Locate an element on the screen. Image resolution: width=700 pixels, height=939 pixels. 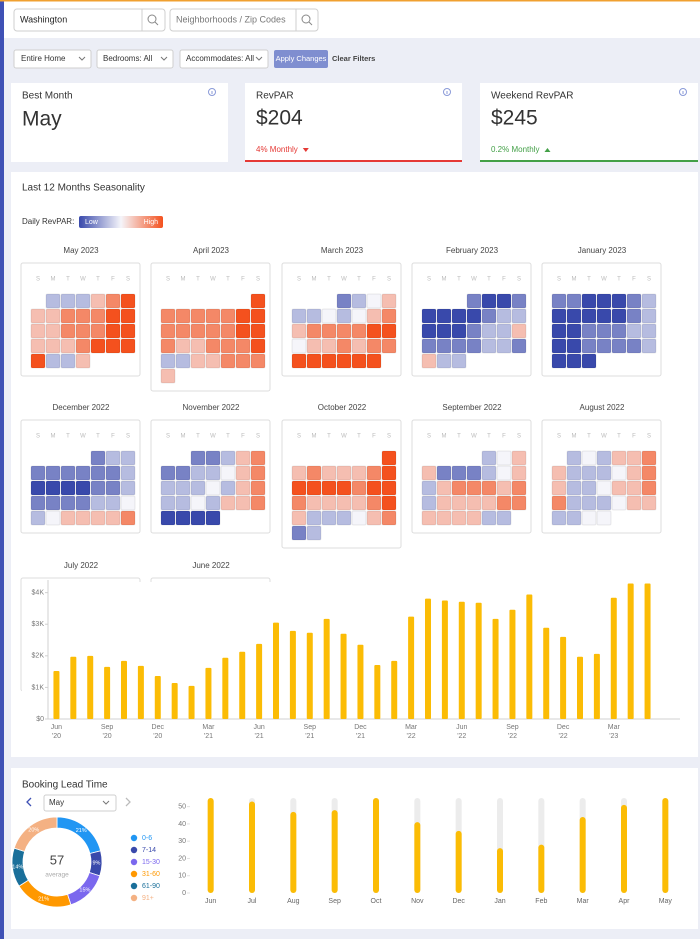
clear-filters: Clear Filters is located at coordinates (353, 58).